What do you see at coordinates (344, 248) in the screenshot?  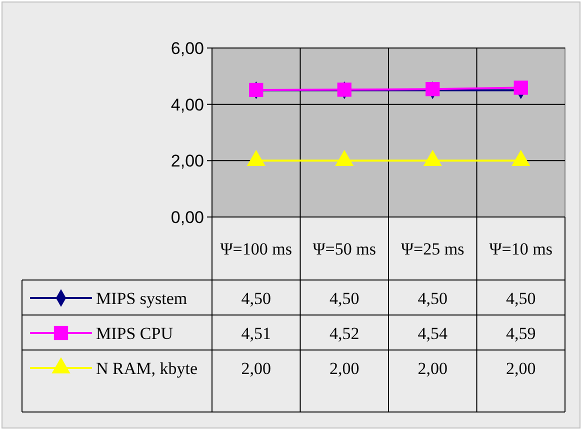 I see `x-tick-label: Ψ=50 ms` at bounding box center [344, 248].